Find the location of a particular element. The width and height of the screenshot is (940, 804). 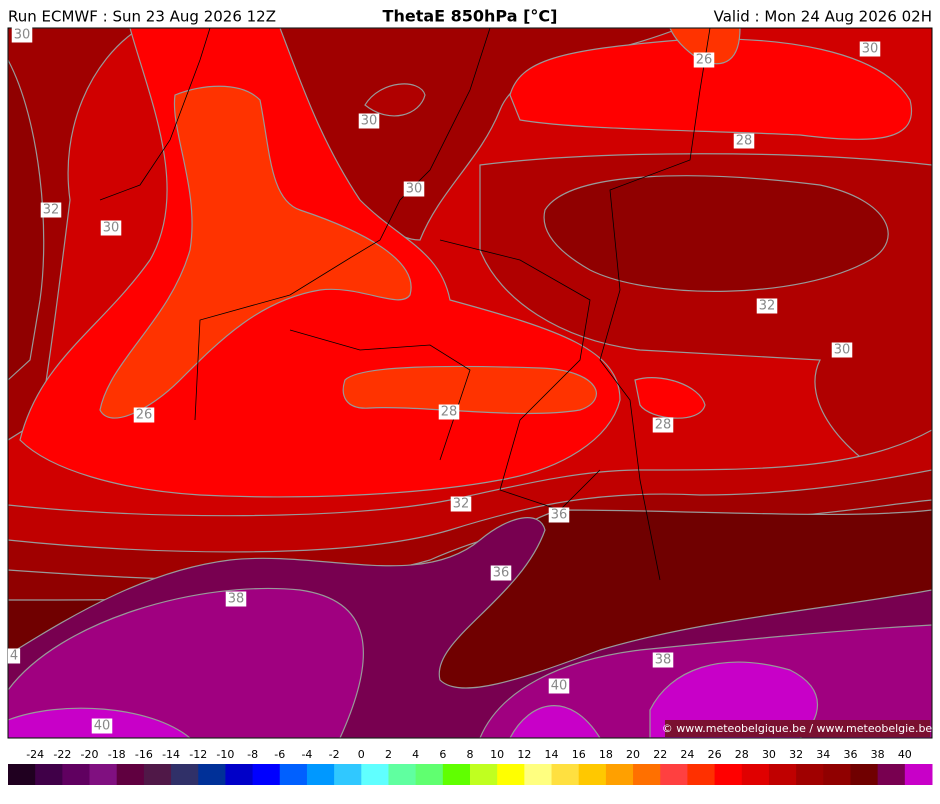

colorbar-tick-label: 0 is located at coordinates (361, 754).